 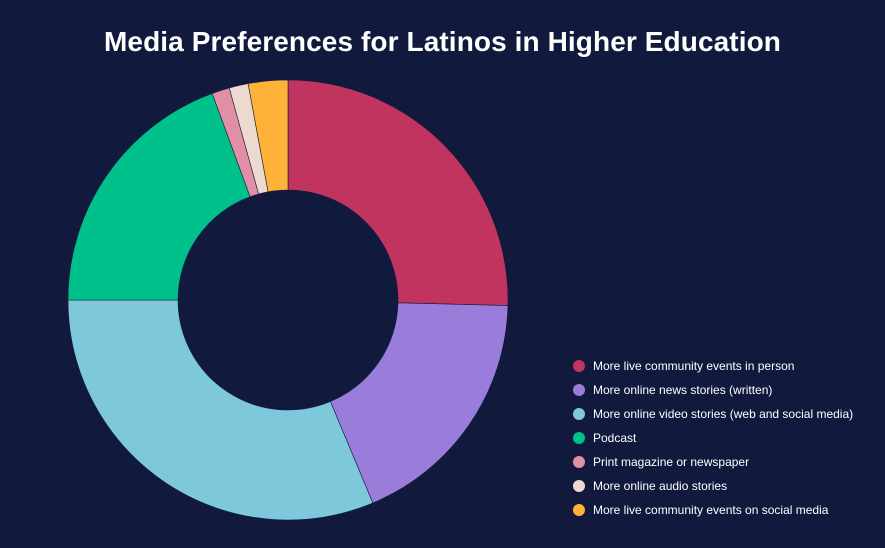 I want to click on legend-item-6: More online audio stories, so click(x=713, y=486).